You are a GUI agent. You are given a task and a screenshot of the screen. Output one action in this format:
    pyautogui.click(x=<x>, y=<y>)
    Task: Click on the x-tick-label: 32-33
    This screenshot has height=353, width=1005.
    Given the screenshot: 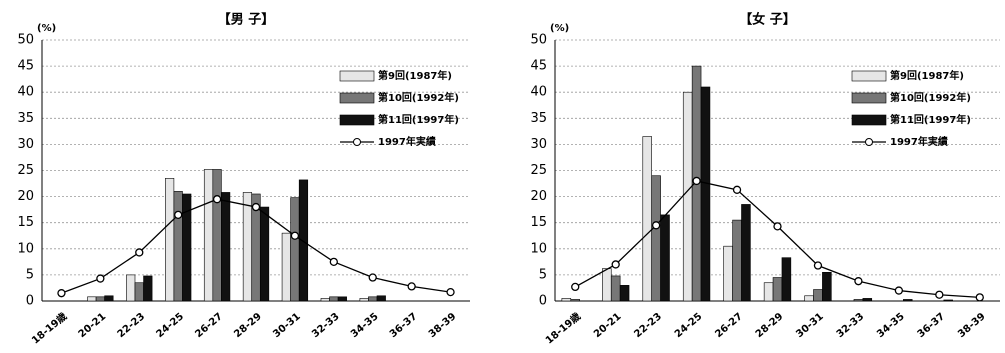 What is the action you would take?
    pyautogui.click(x=326, y=325)
    